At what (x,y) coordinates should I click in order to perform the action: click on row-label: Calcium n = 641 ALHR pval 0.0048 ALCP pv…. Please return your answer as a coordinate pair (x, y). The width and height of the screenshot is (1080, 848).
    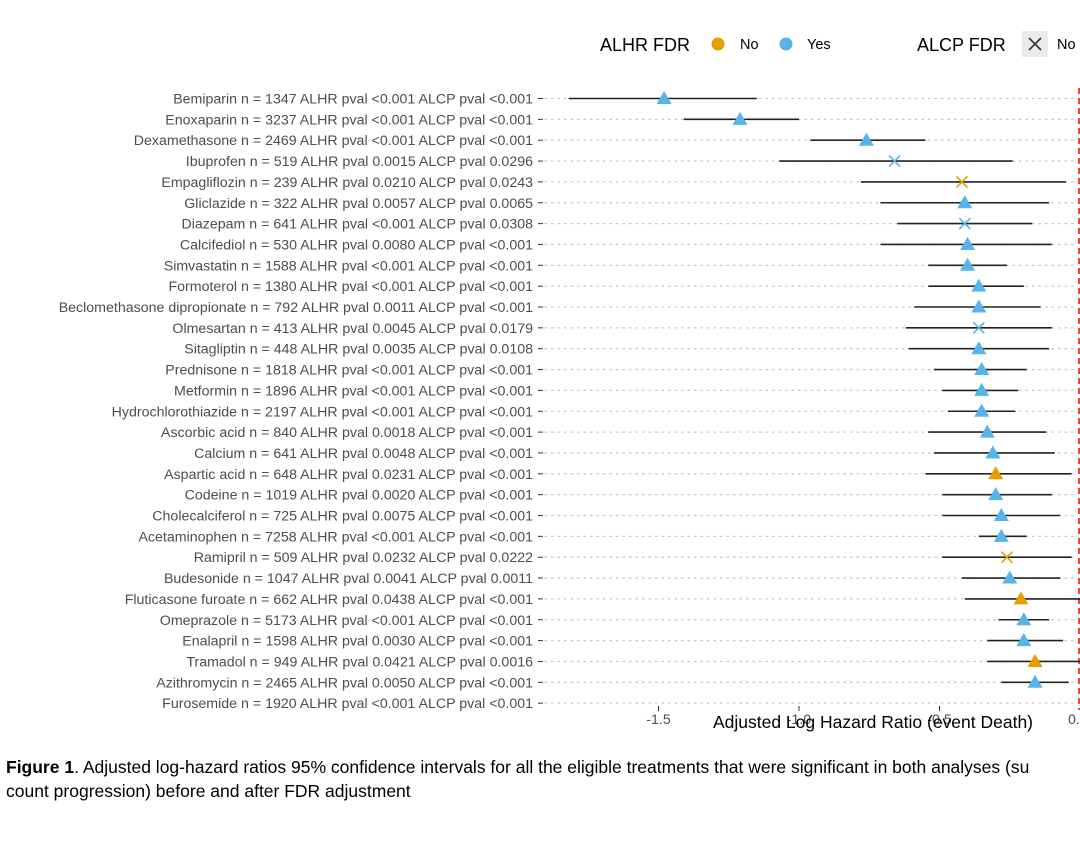
    Looking at the image, I should click on (363, 454).